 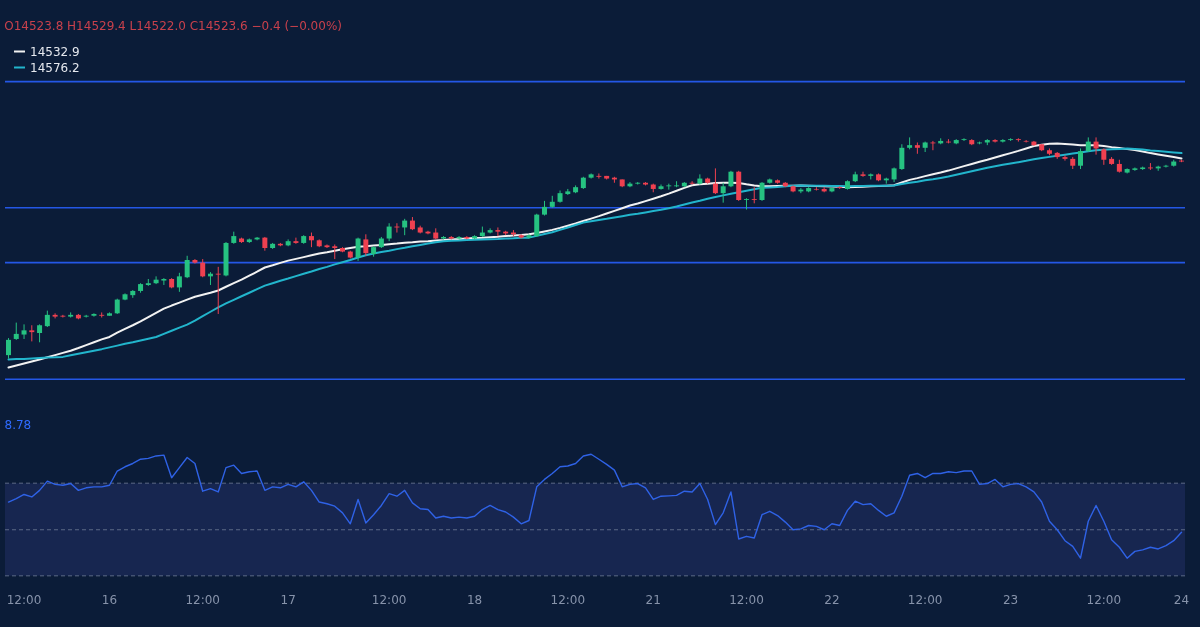 I want to click on text: O14523.8 H14529.4 L14522.0 C14523.6 −0.4 (−0.00%), so click(x=173, y=26).